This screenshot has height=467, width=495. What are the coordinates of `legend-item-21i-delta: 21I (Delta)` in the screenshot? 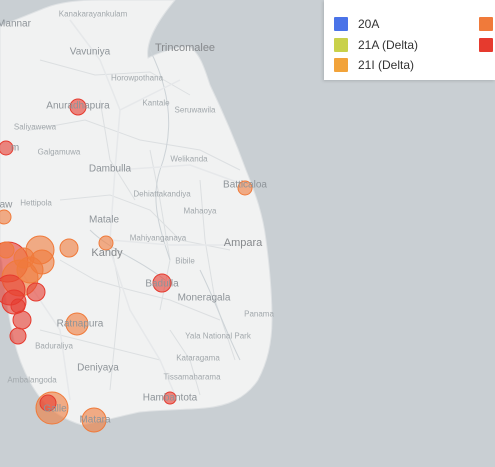 It's located at (374, 65).